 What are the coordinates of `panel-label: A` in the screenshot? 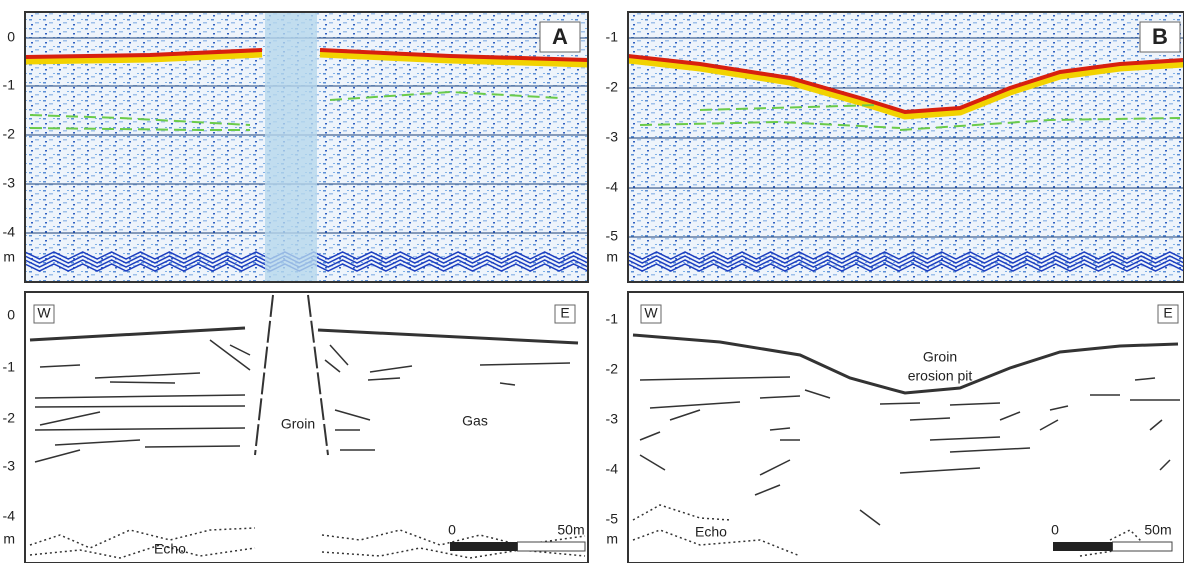 It's located at (560, 36).